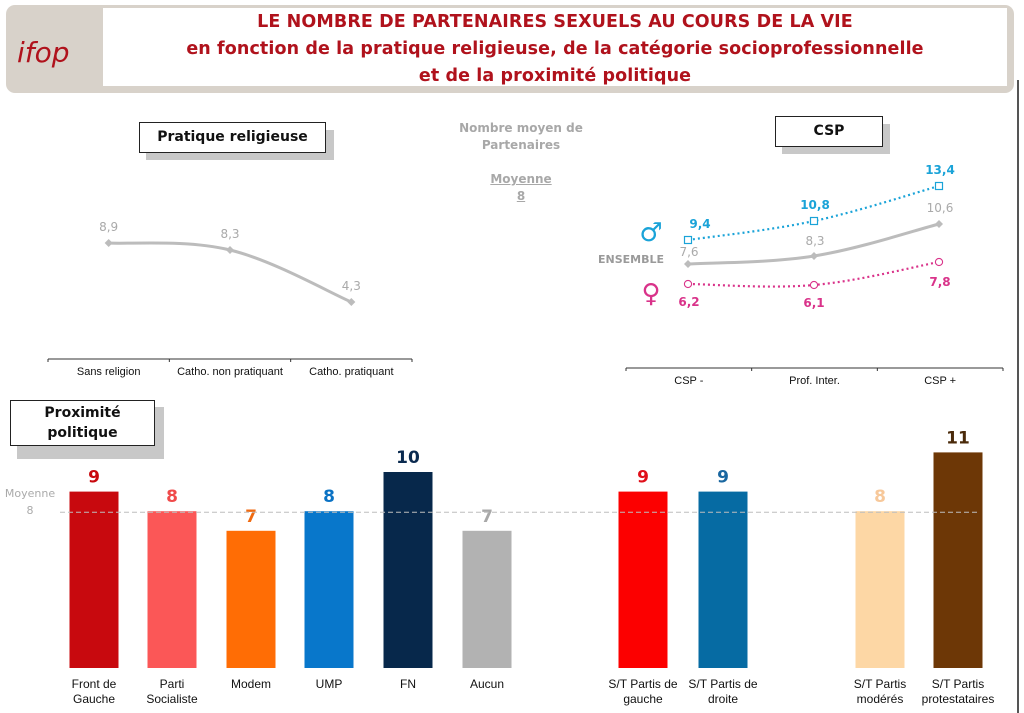 This screenshot has width=1024, height=713. I want to click on data-label-male: 13,4, so click(940, 170).